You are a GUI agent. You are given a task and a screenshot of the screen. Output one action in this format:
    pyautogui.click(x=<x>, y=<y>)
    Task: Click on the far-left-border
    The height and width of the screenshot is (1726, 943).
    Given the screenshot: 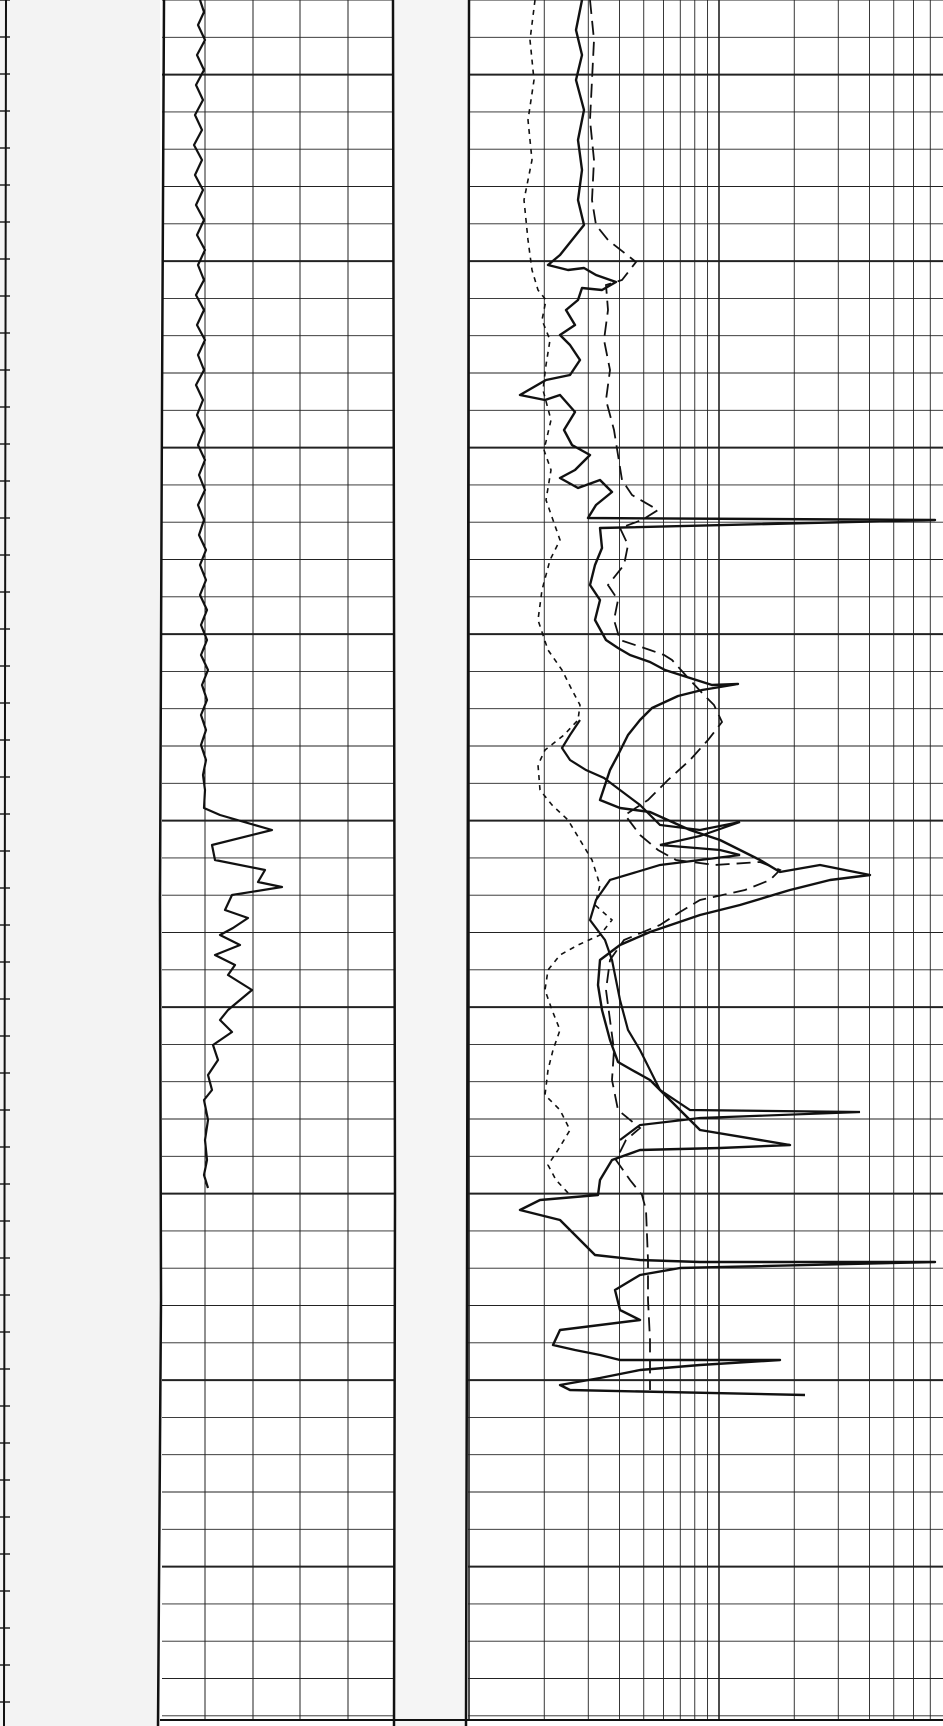 What is the action you would take?
    pyautogui.click(x=5, y=863)
    